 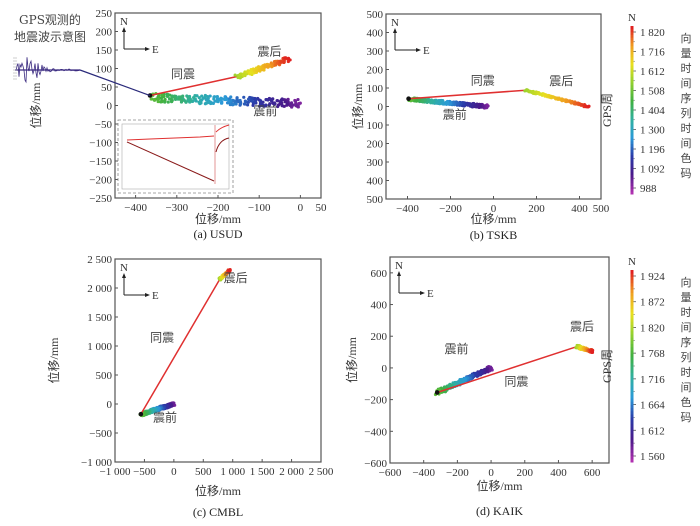 I want to click on x-tick-label: −300, so click(x=176, y=208).